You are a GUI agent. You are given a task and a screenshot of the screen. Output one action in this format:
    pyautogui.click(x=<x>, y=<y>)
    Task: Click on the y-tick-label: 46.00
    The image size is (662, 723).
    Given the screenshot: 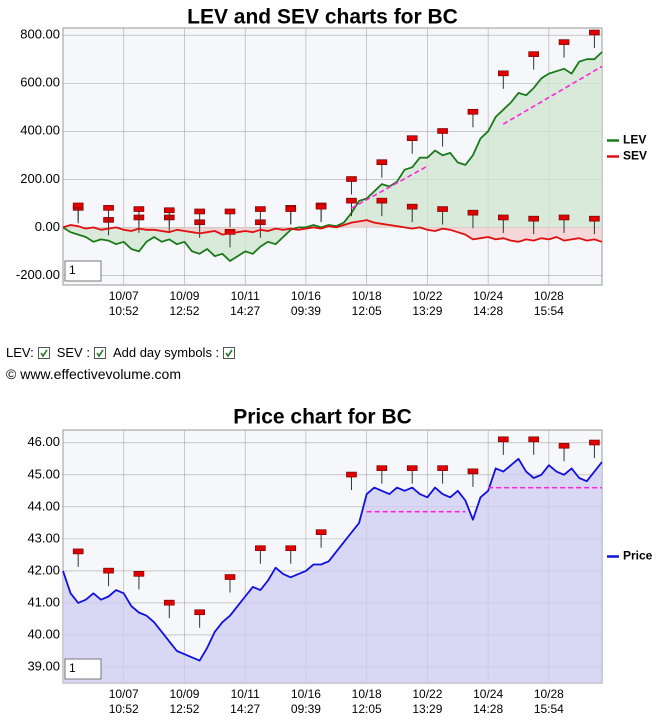 What is the action you would take?
    pyautogui.click(x=43, y=441)
    